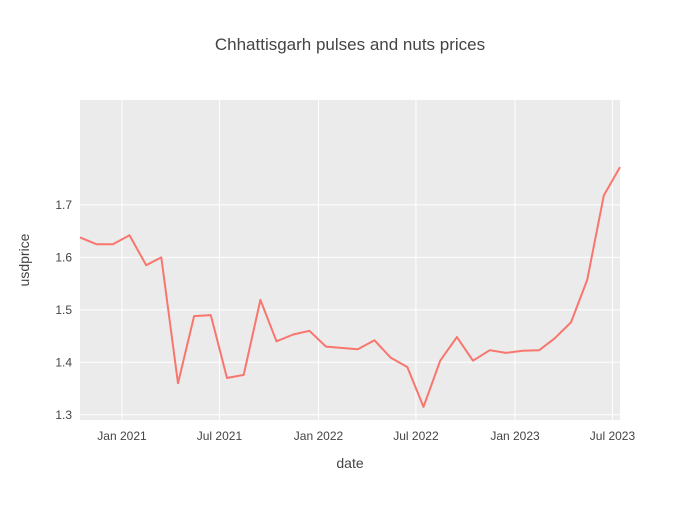 This screenshot has height=505, width=700. Describe the element at coordinates (319, 436) in the screenshot. I see `x-tick-label: Jan 2022` at that location.